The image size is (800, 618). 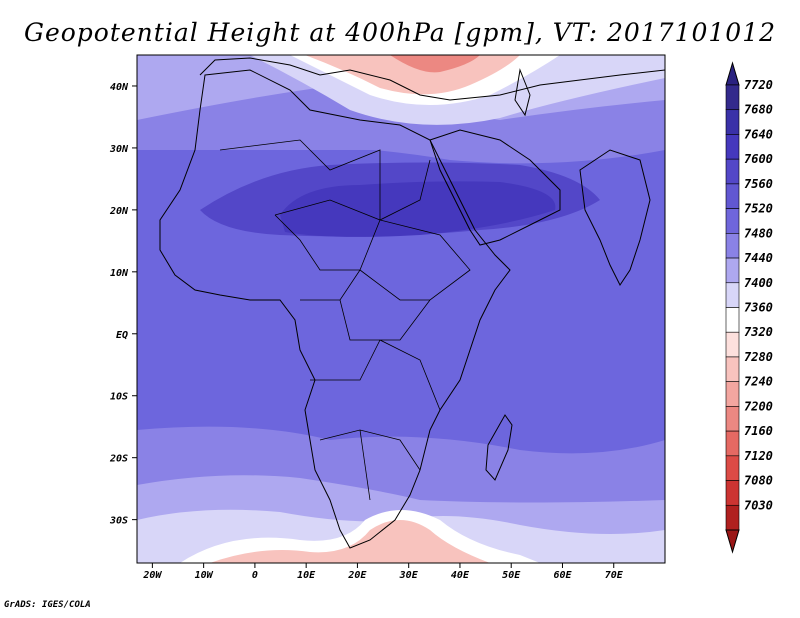 What do you see at coordinates (460, 575) in the screenshot?
I see `x-tick-label: 40E` at bounding box center [460, 575].